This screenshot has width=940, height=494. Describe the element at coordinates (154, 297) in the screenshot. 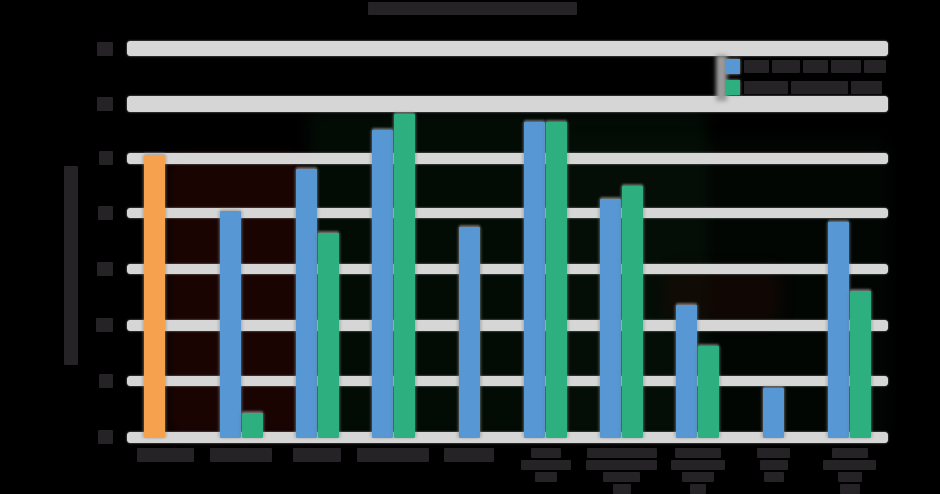

I see `bar-orange` at that location.